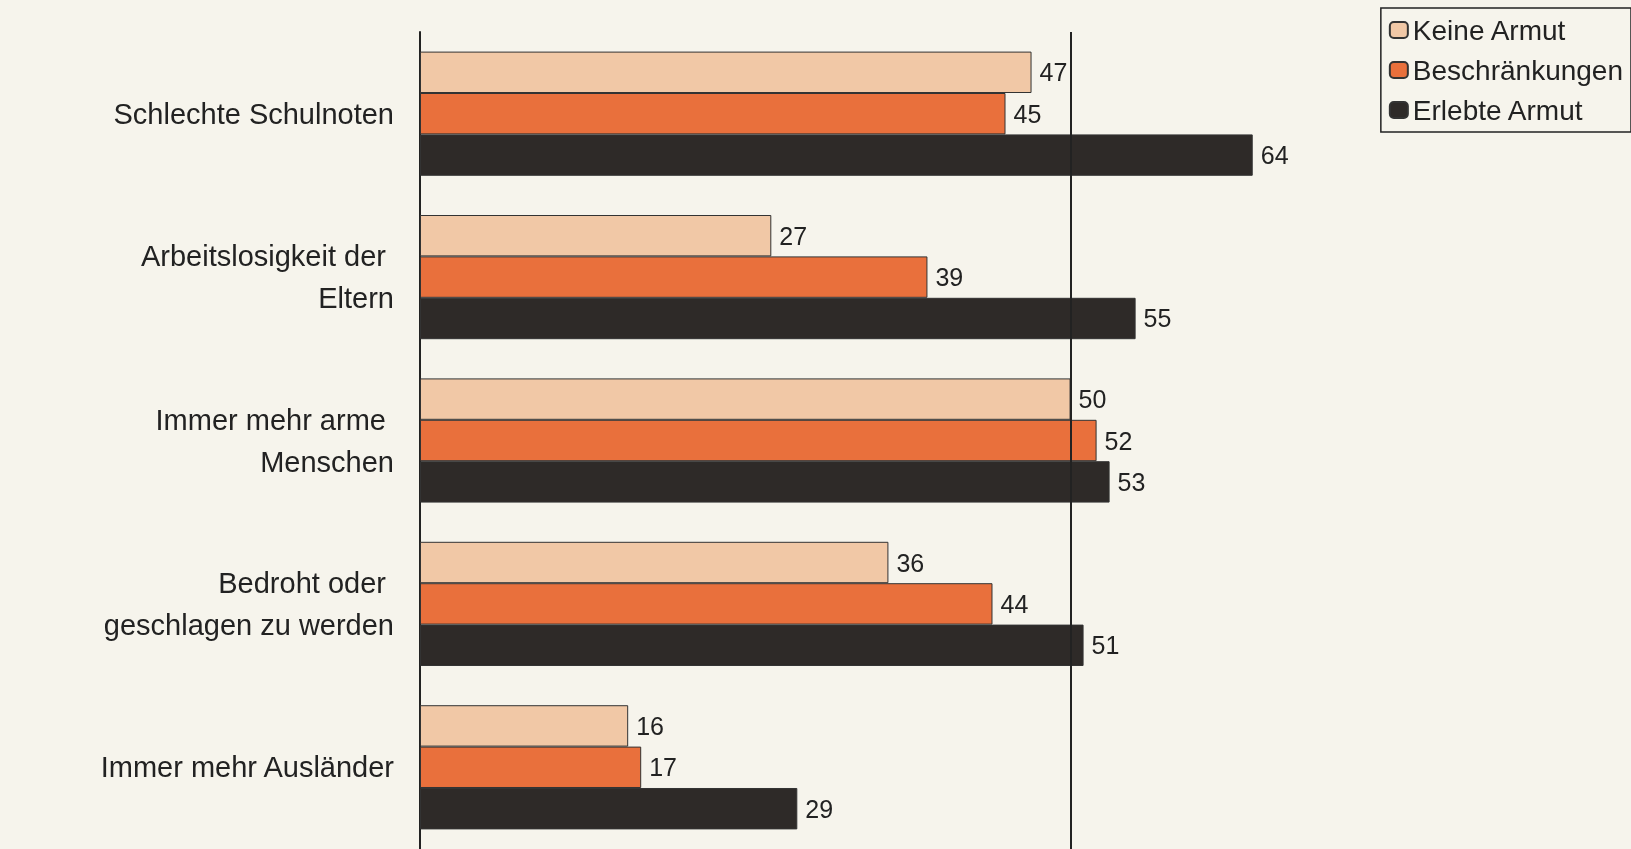 Image resolution: width=1631 pixels, height=849 pixels. Describe the element at coordinates (910, 562) in the screenshot. I see `data-label: 36` at that location.